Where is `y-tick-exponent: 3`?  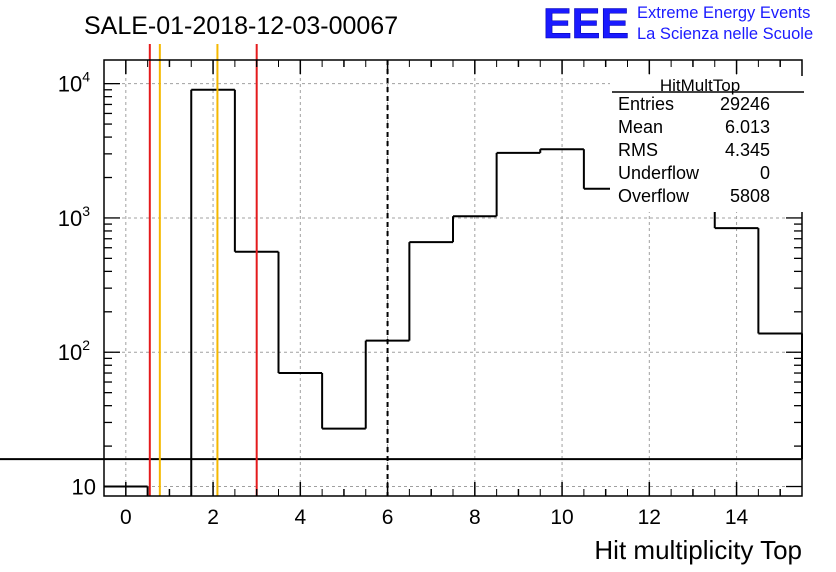
y-tick-exponent: 3 is located at coordinates (86, 211).